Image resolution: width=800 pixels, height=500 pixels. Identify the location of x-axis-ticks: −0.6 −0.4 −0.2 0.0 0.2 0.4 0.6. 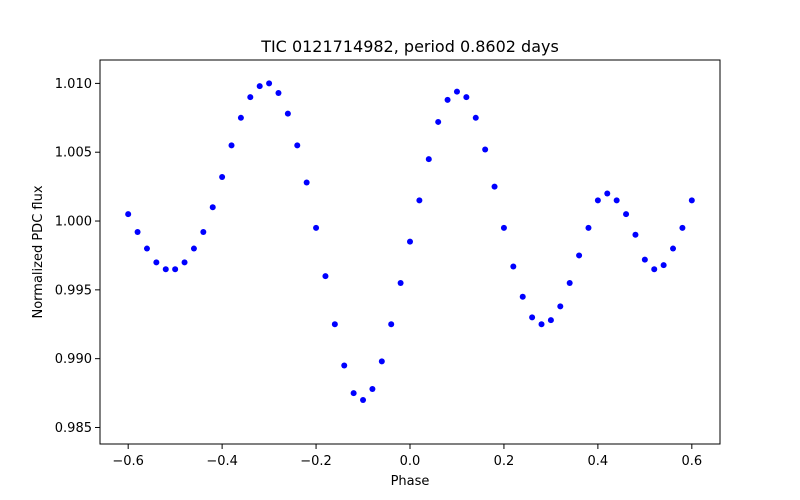
(407, 456).